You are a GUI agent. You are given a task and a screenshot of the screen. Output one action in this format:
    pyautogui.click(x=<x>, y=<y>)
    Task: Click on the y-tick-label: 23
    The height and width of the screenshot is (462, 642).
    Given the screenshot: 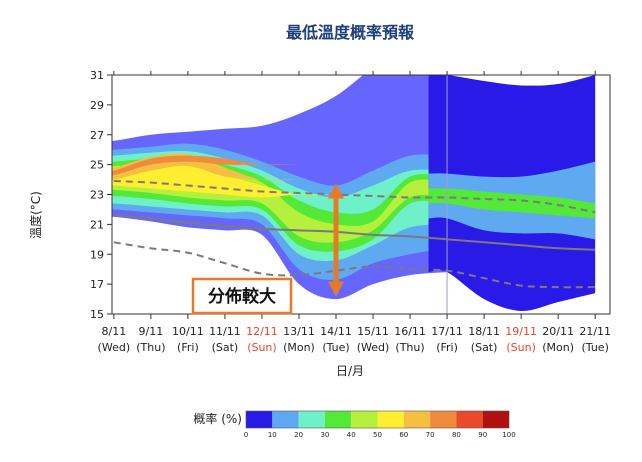 What is the action you would take?
    pyautogui.click(x=97, y=195)
    